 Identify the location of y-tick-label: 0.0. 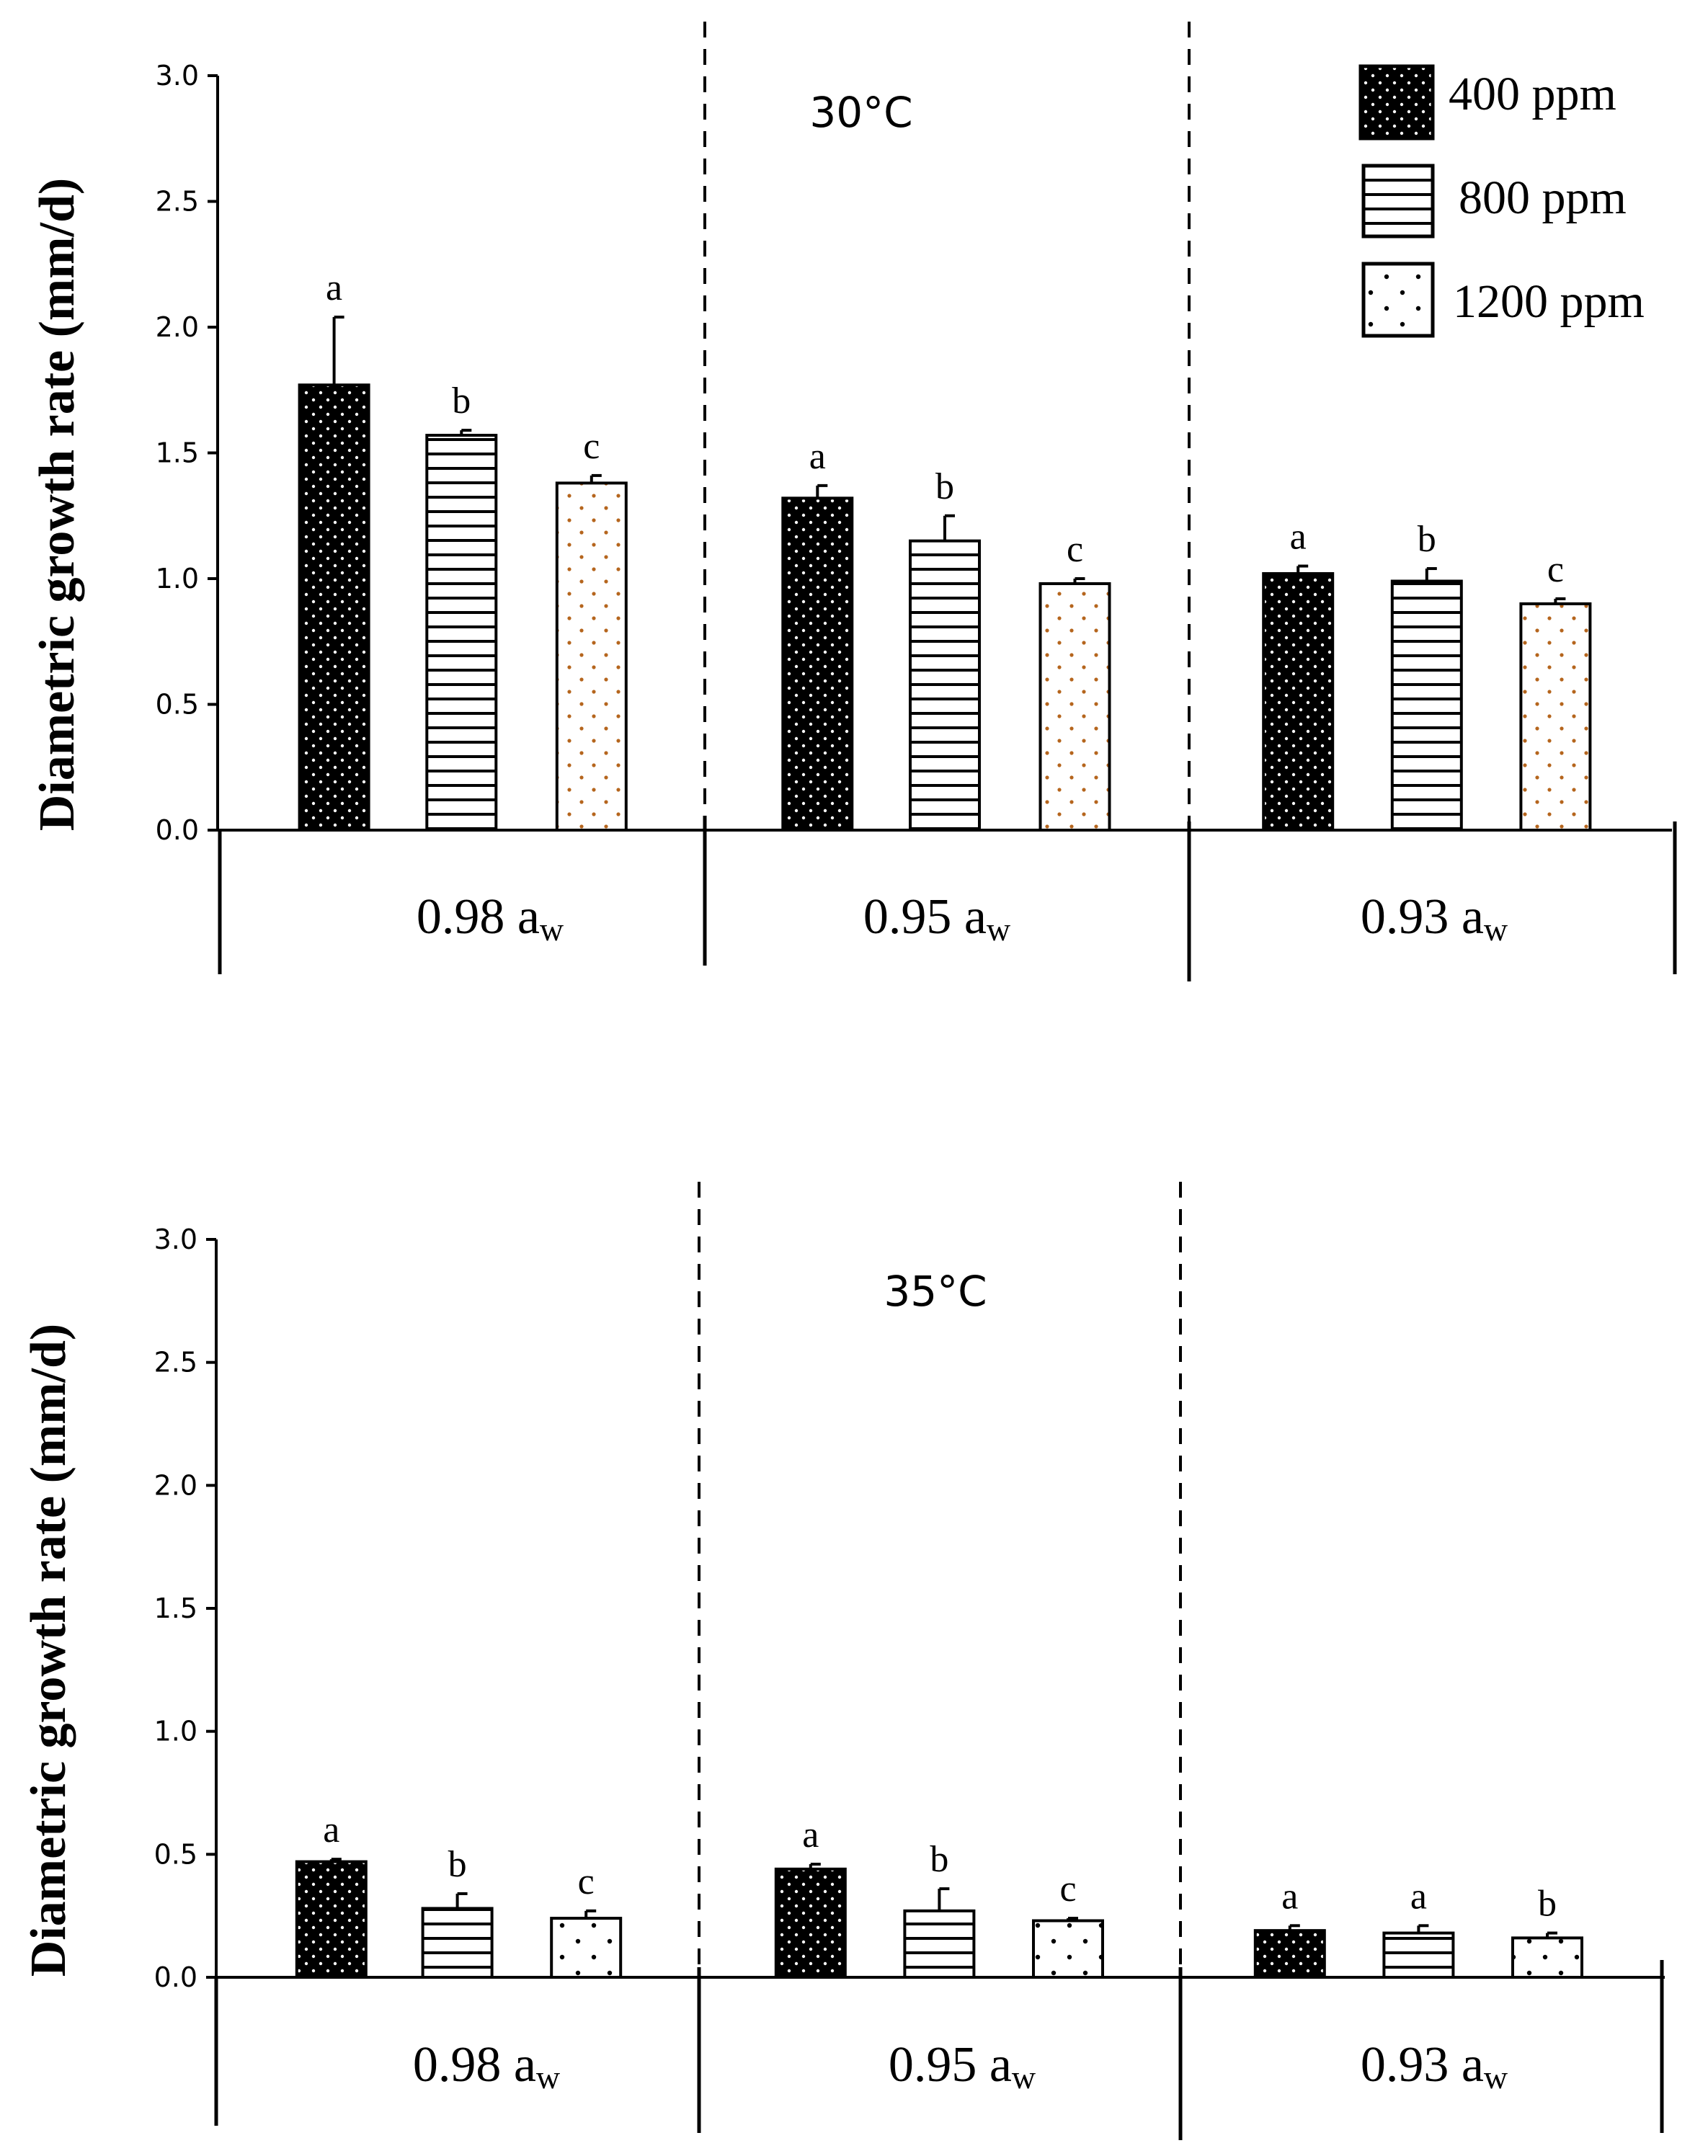
(177, 830).